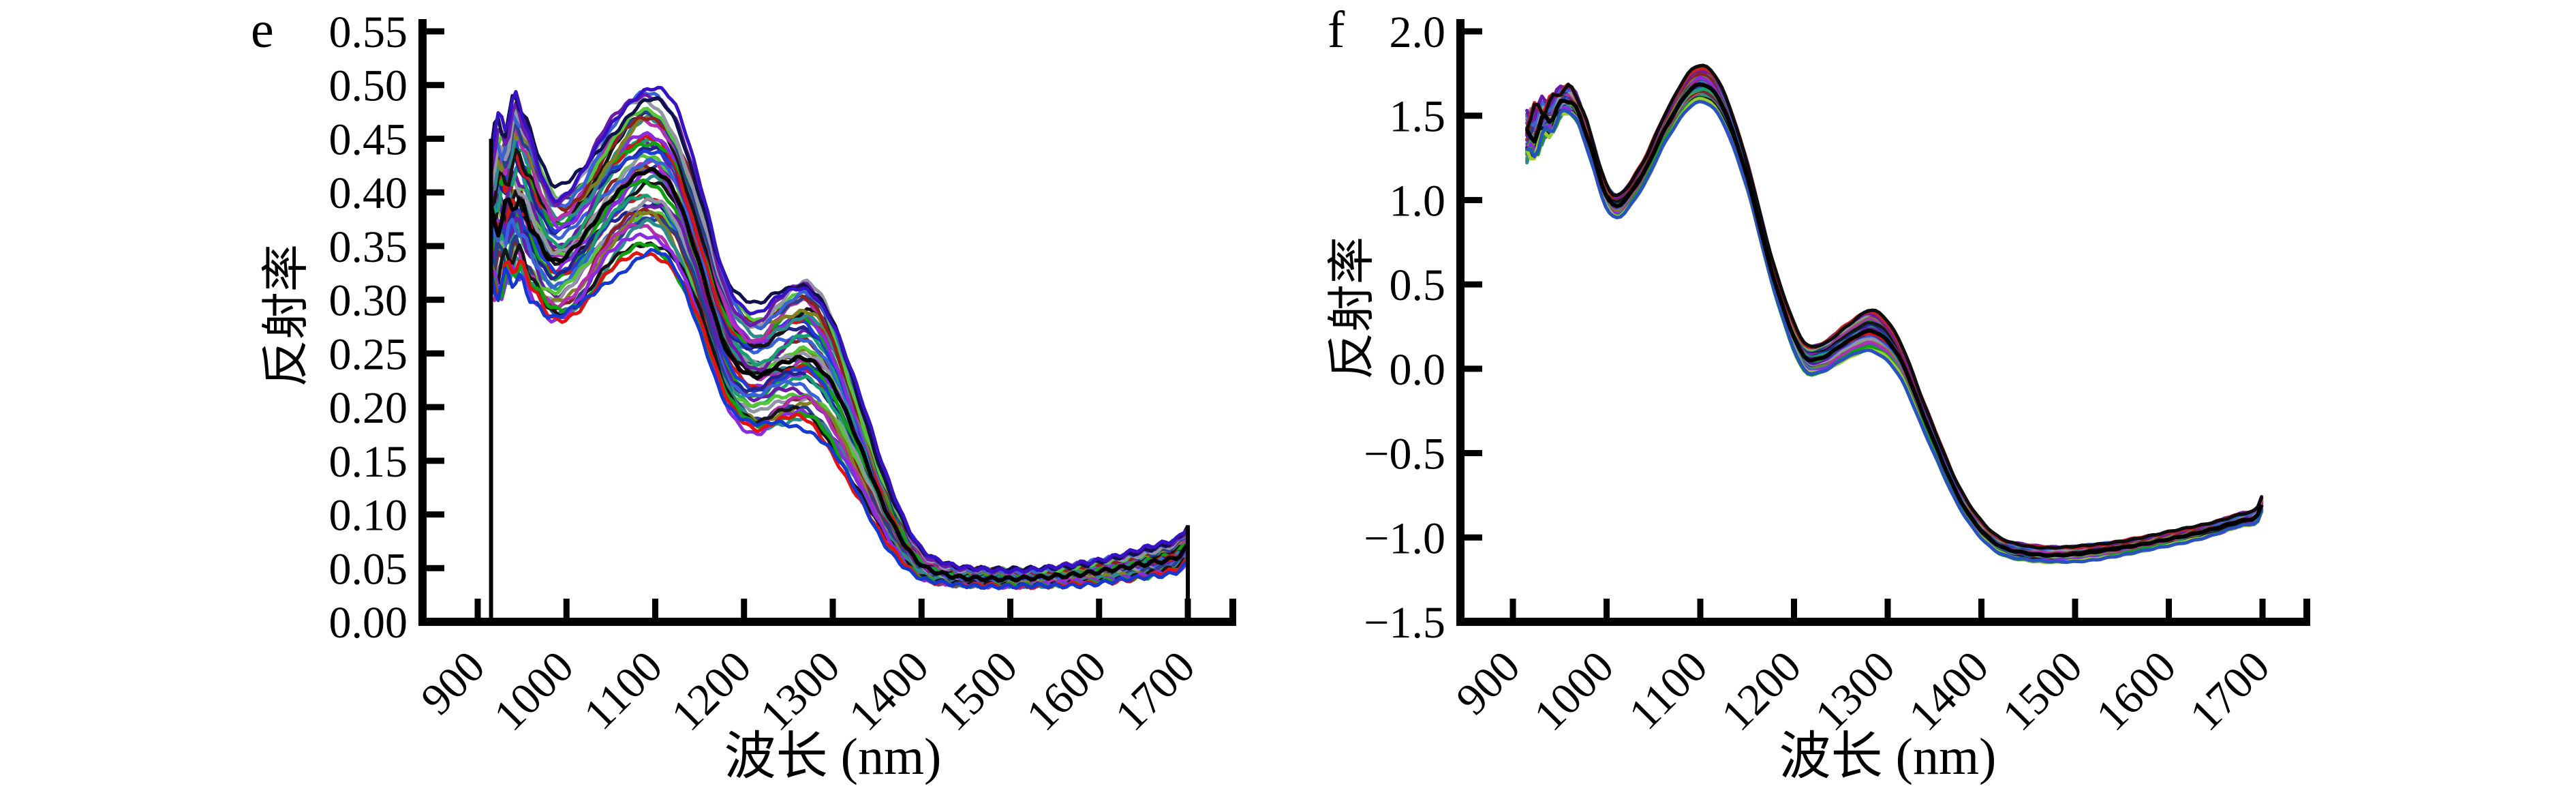  What do you see at coordinates (1405, 538) in the screenshot?
I see `y-tick-label: −1.0` at bounding box center [1405, 538].